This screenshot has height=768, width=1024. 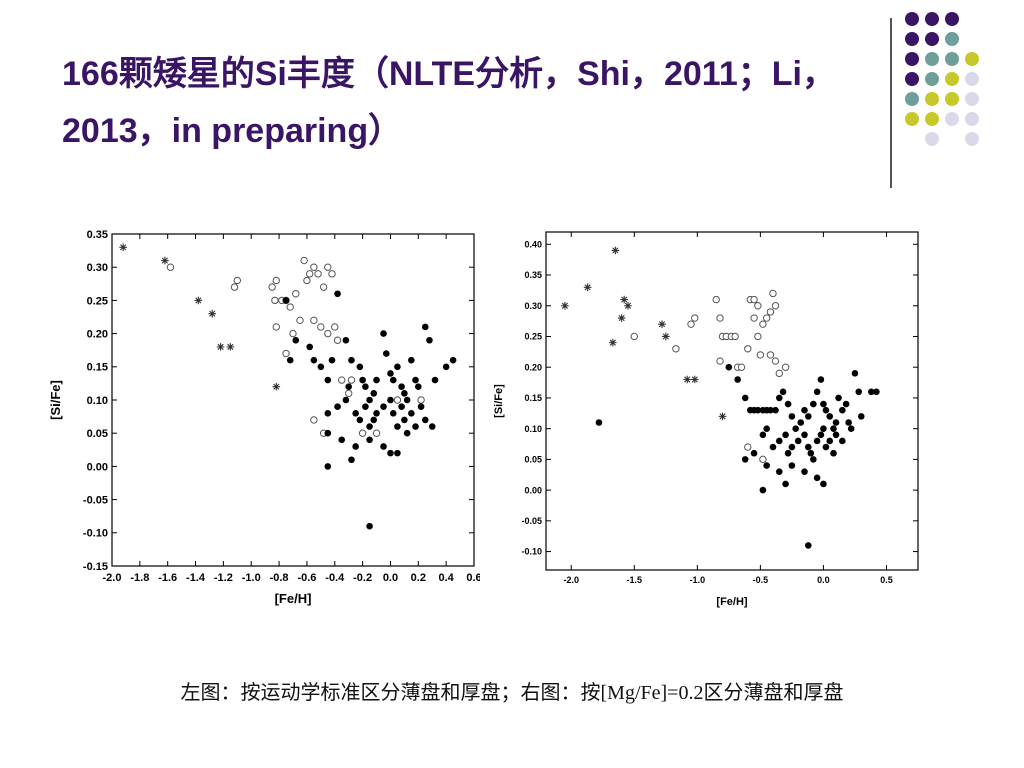 What do you see at coordinates (97, 235) in the screenshot?
I see `y-tick-label: 0.35` at bounding box center [97, 235].